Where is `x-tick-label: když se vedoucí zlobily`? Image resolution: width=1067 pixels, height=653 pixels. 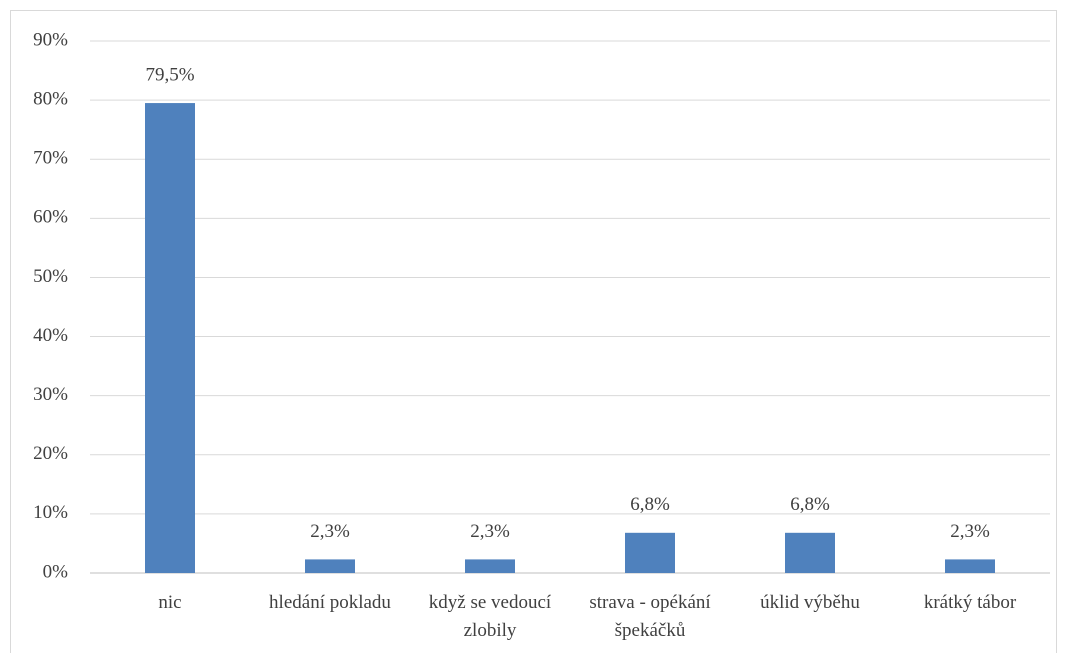 x-tick-label: když se vedoucí zlobily is located at coordinates (490, 616).